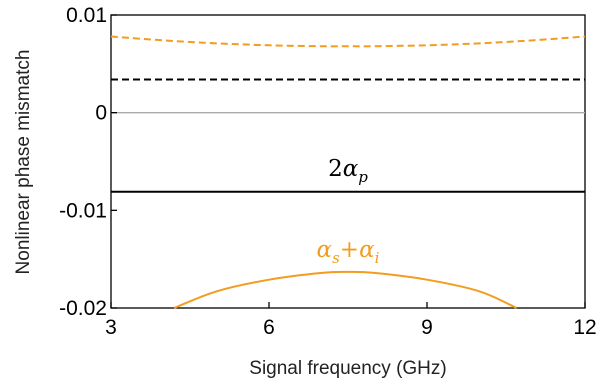  What do you see at coordinates (83, 308) in the screenshot?
I see `y-tick-label: -0.02` at bounding box center [83, 308].